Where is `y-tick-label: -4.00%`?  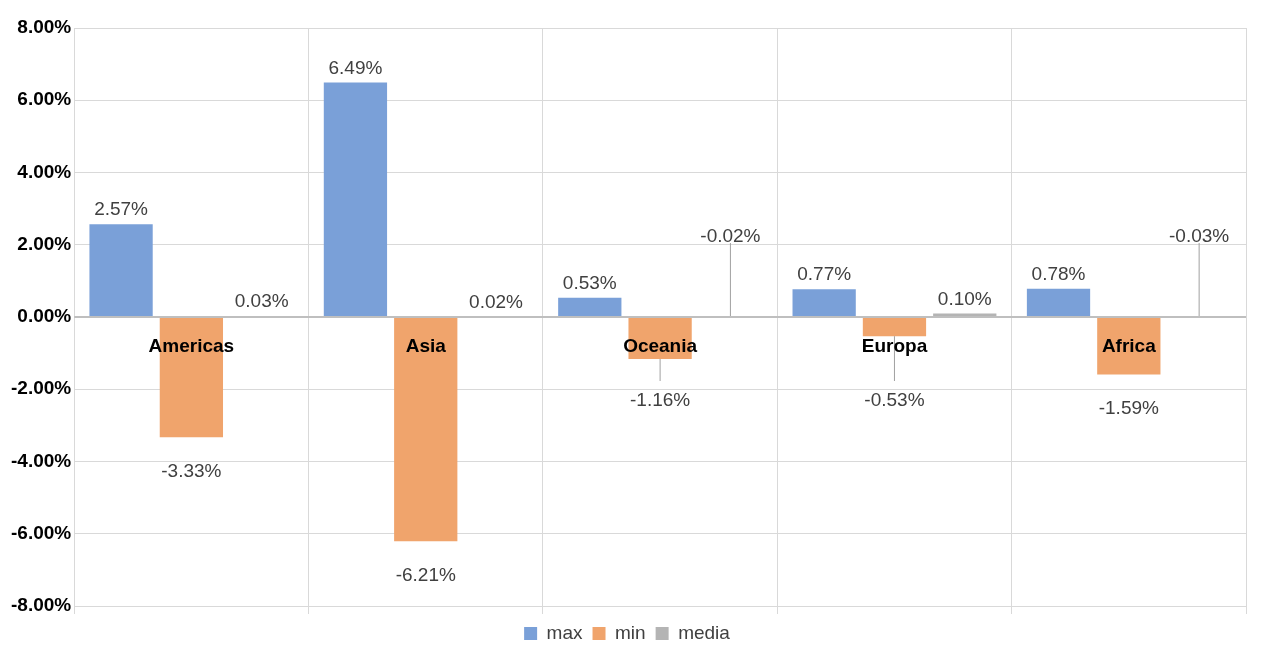 y-tick-label: -4.00% is located at coordinates (41, 460).